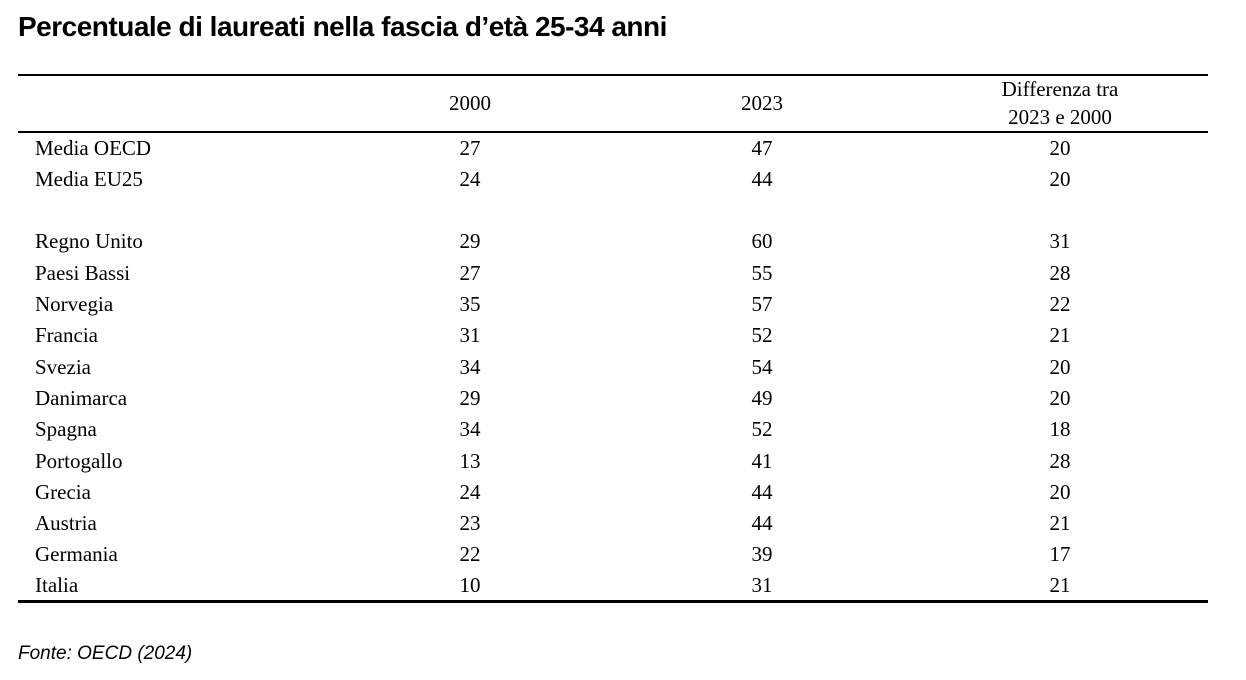 The width and height of the screenshot is (1246, 680). What do you see at coordinates (470, 523) in the screenshot?
I see `value-2000: 23` at bounding box center [470, 523].